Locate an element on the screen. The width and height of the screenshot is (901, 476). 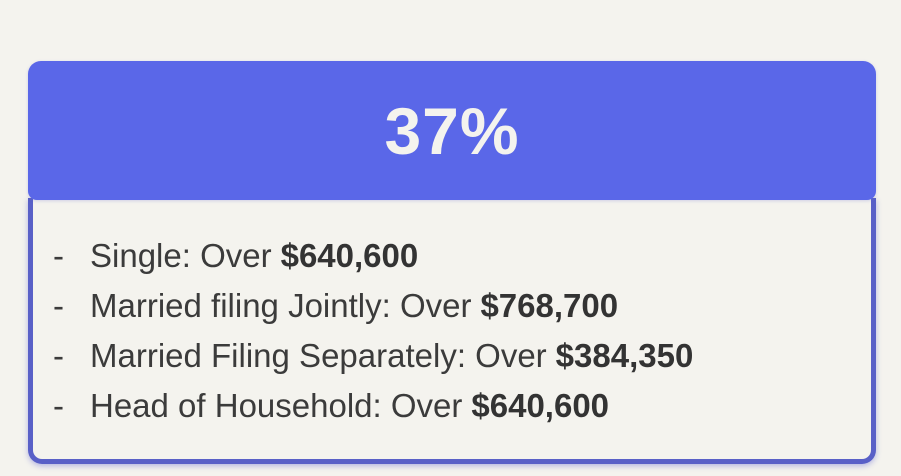
filing-status-label: Married Filing Separately: Over is located at coordinates (318, 355).